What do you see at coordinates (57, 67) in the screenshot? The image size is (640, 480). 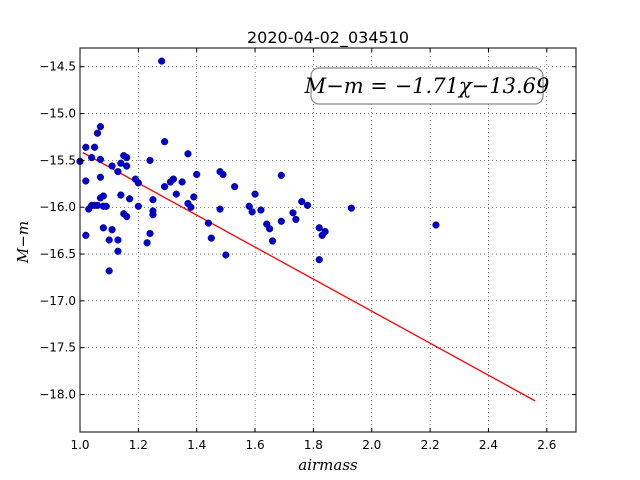 I see `y-tick-label: −14.5` at bounding box center [57, 67].